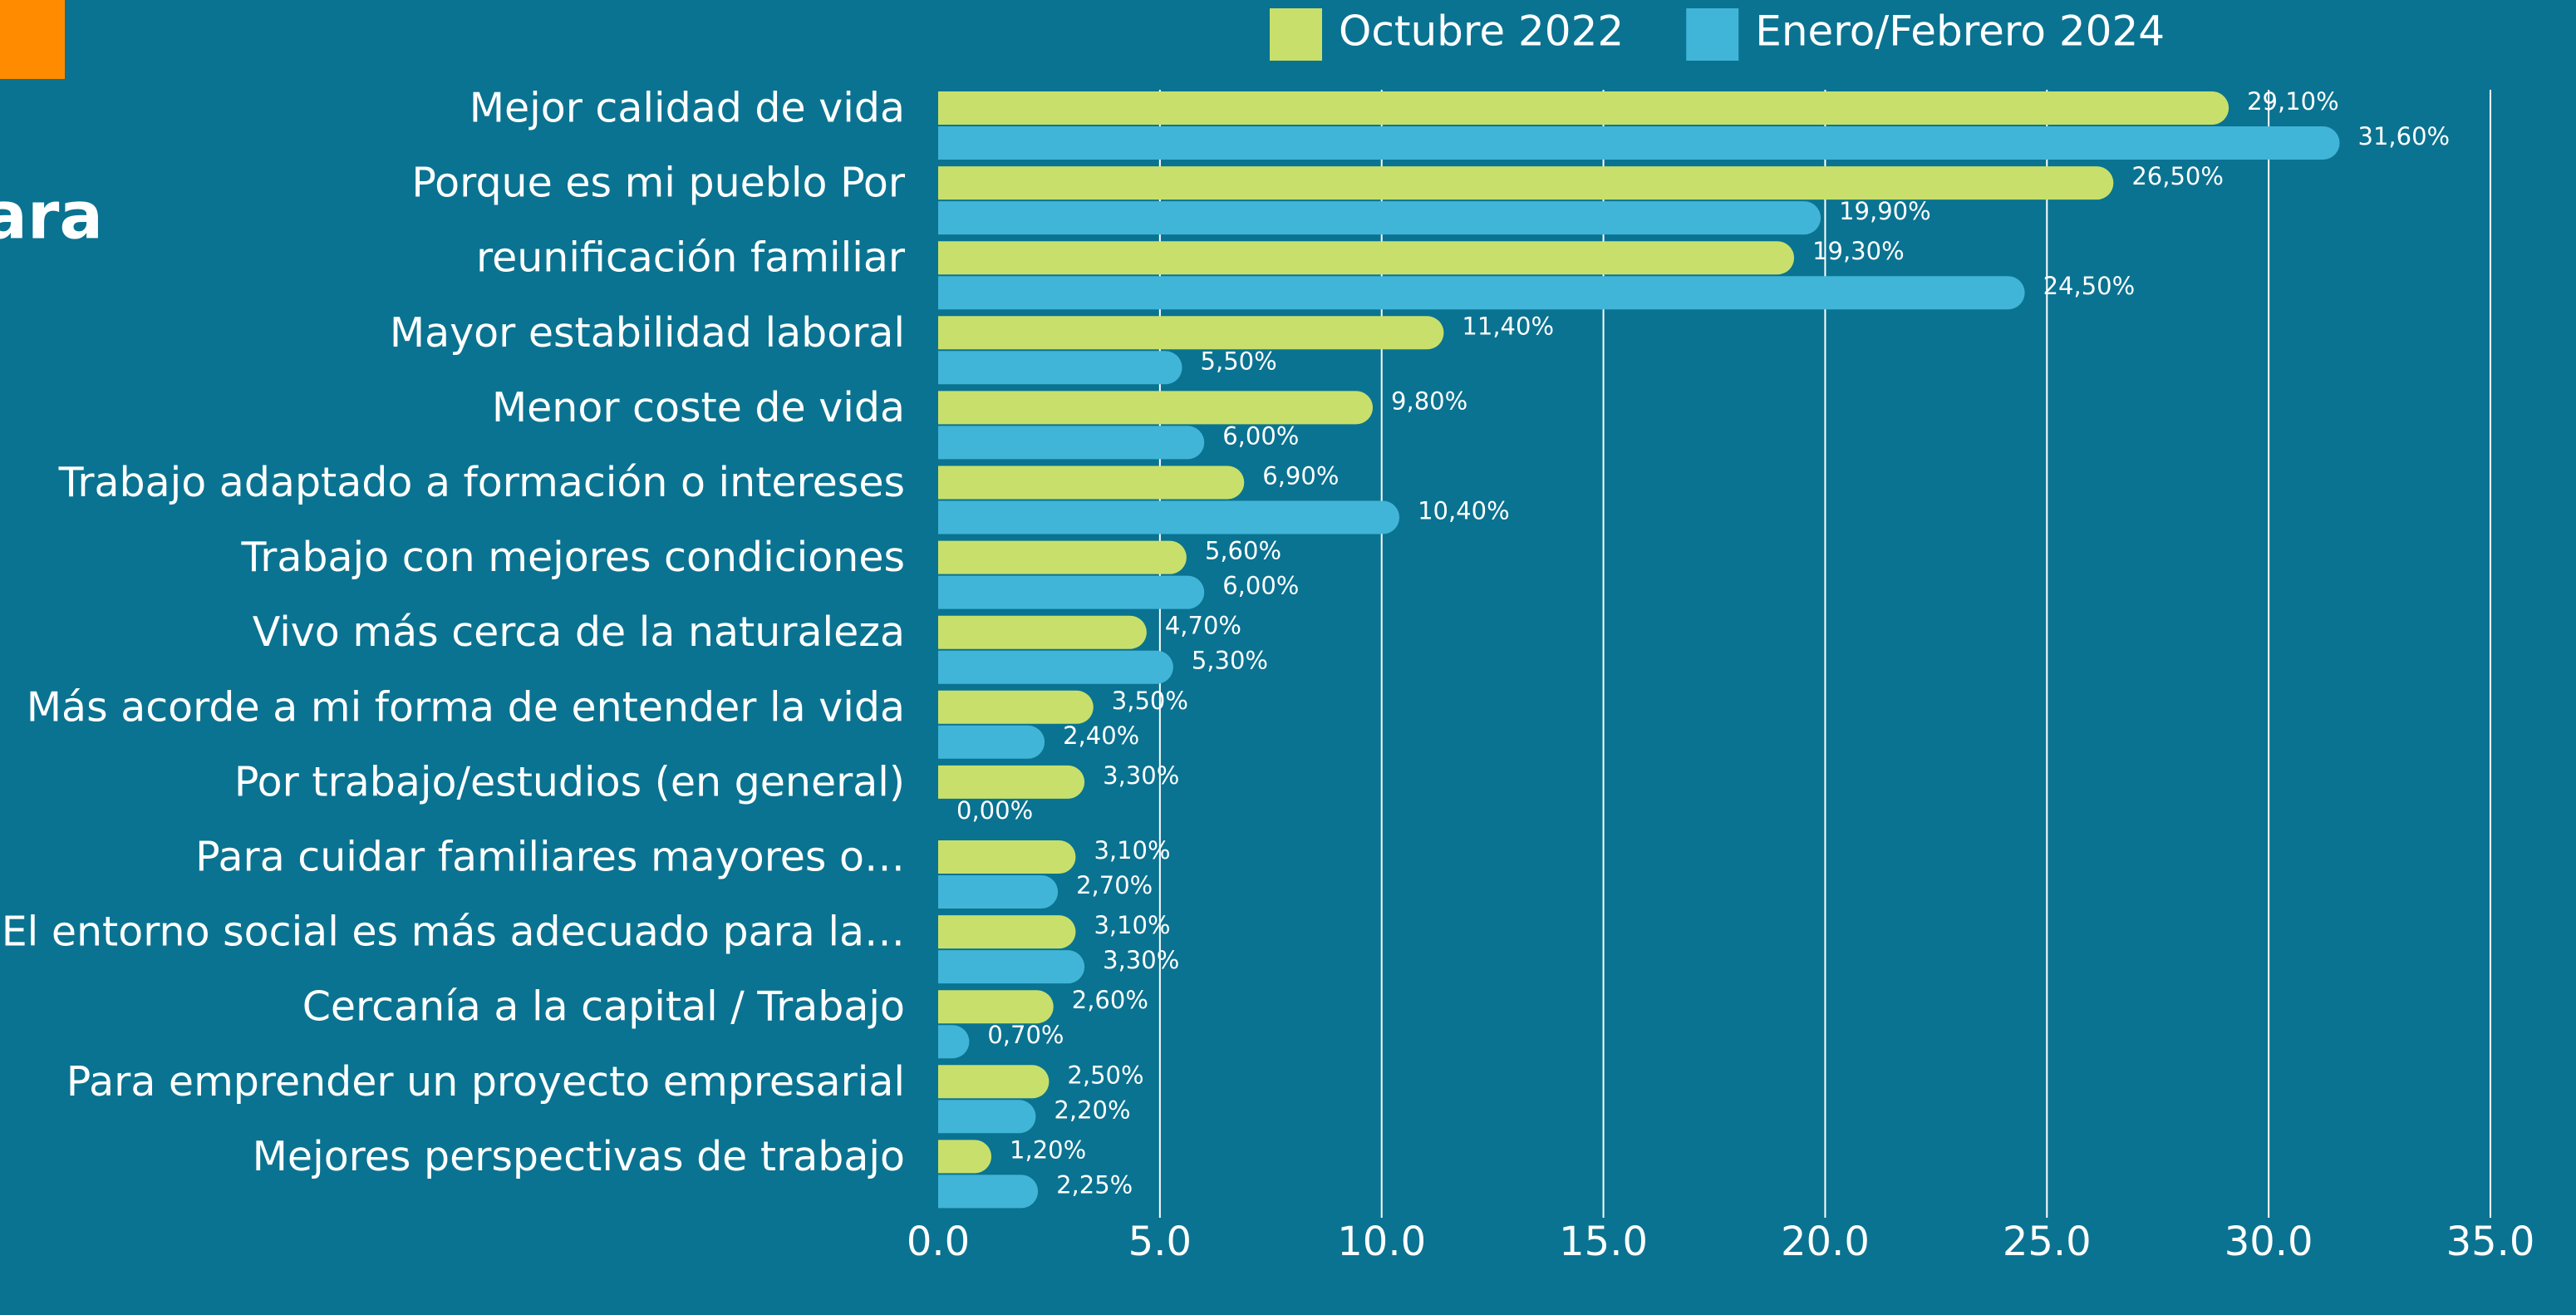 Image resolution: width=2576 pixels, height=1315 pixels. What do you see at coordinates (698, 407) in the screenshot?
I see `y-tick-label: Menor coste de vida` at bounding box center [698, 407].